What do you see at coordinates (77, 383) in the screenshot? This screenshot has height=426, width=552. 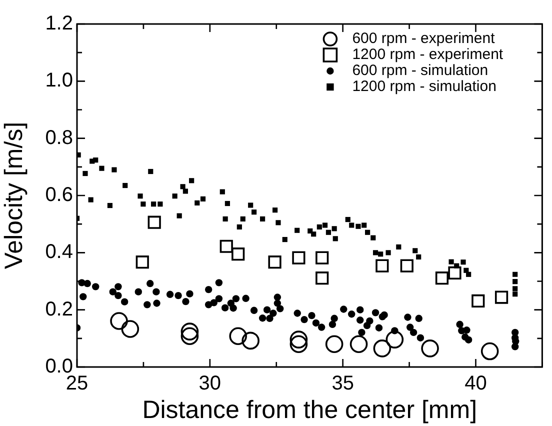 I see `x-tick-label: 25` at bounding box center [77, 383].